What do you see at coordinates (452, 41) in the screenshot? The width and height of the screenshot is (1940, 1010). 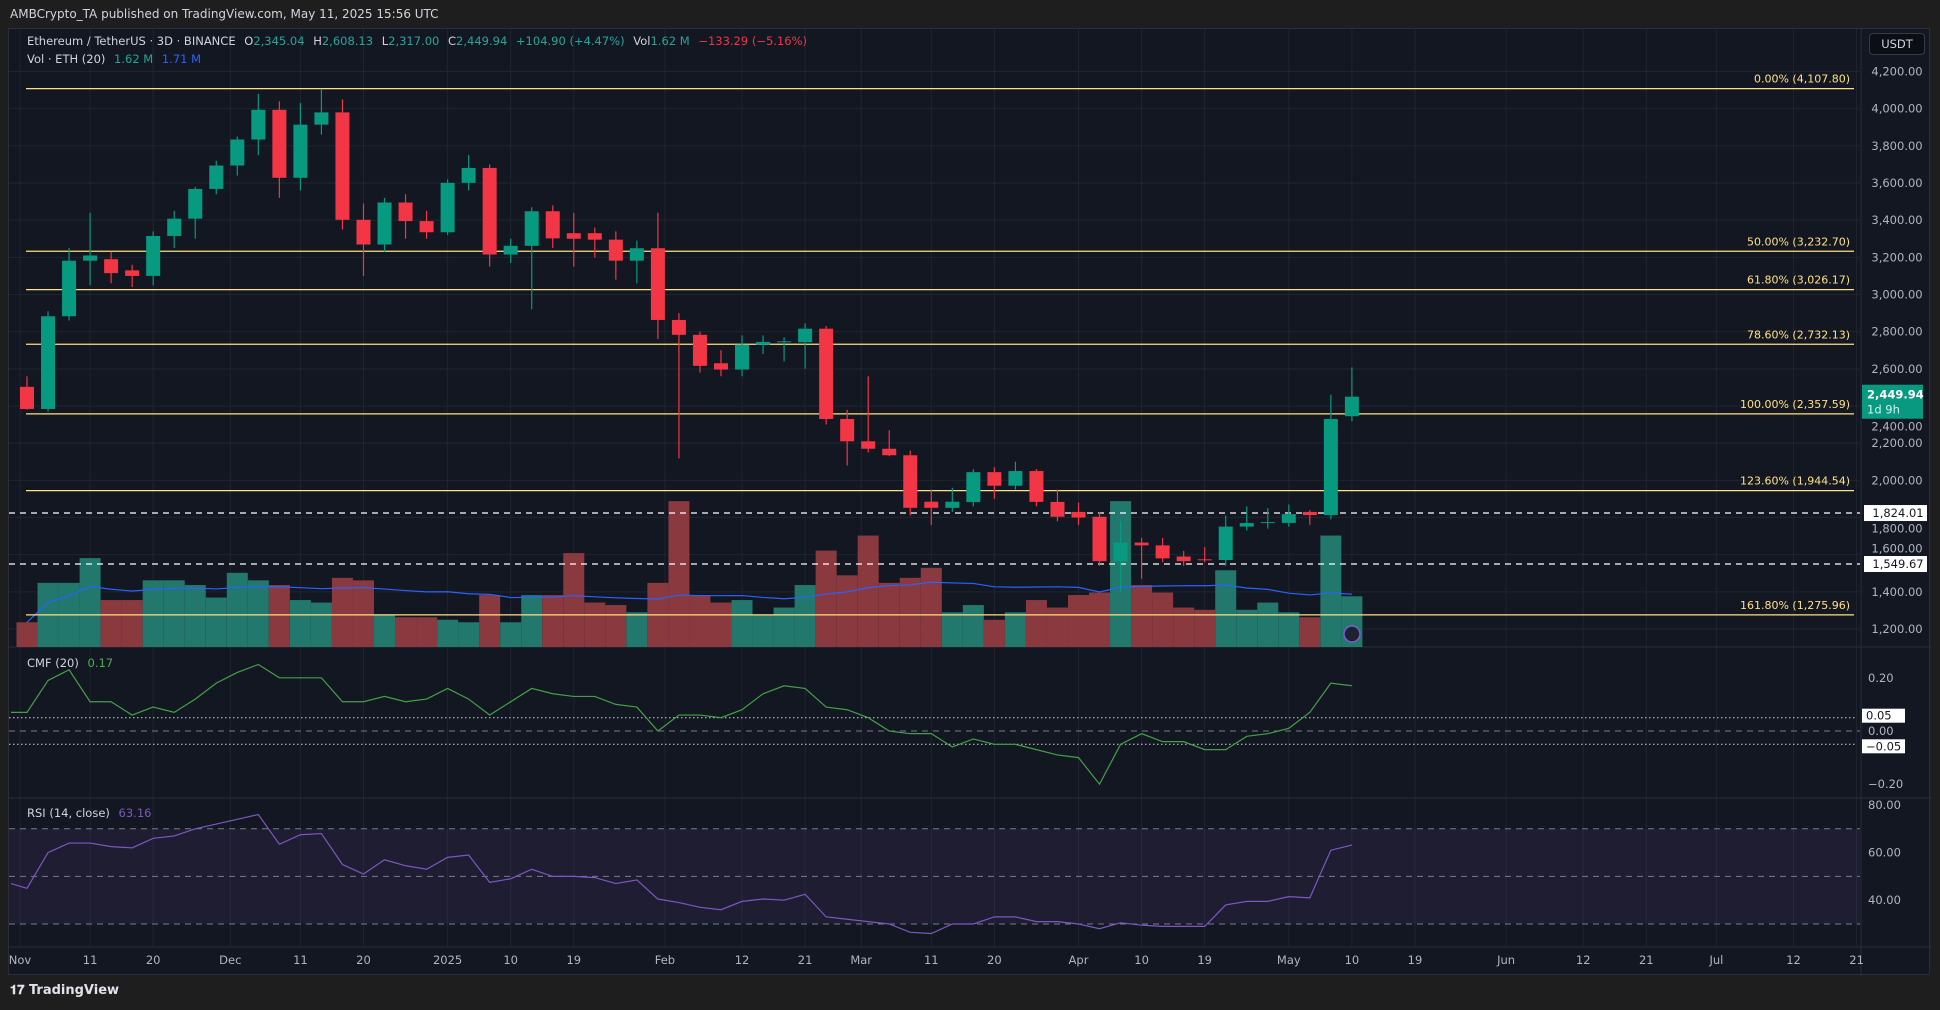 I see `close-label: C` at bounding box center [452, 41].